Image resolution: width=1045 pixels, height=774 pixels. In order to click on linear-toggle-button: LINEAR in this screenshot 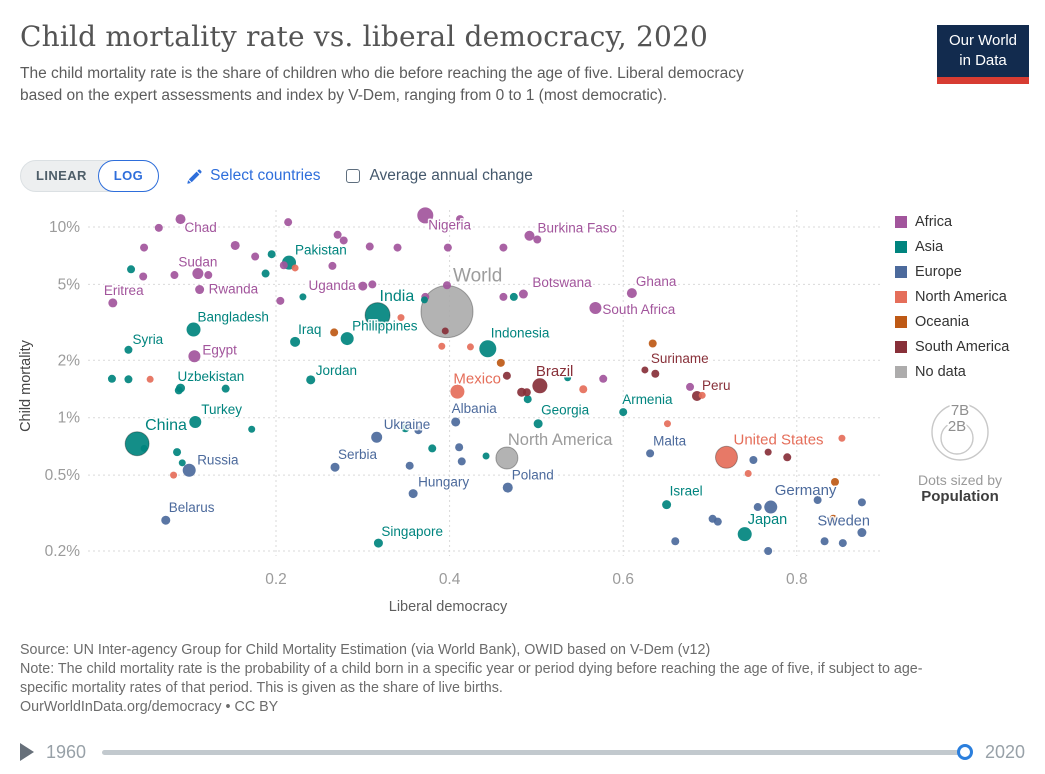, I will do `click(61, 175)`.